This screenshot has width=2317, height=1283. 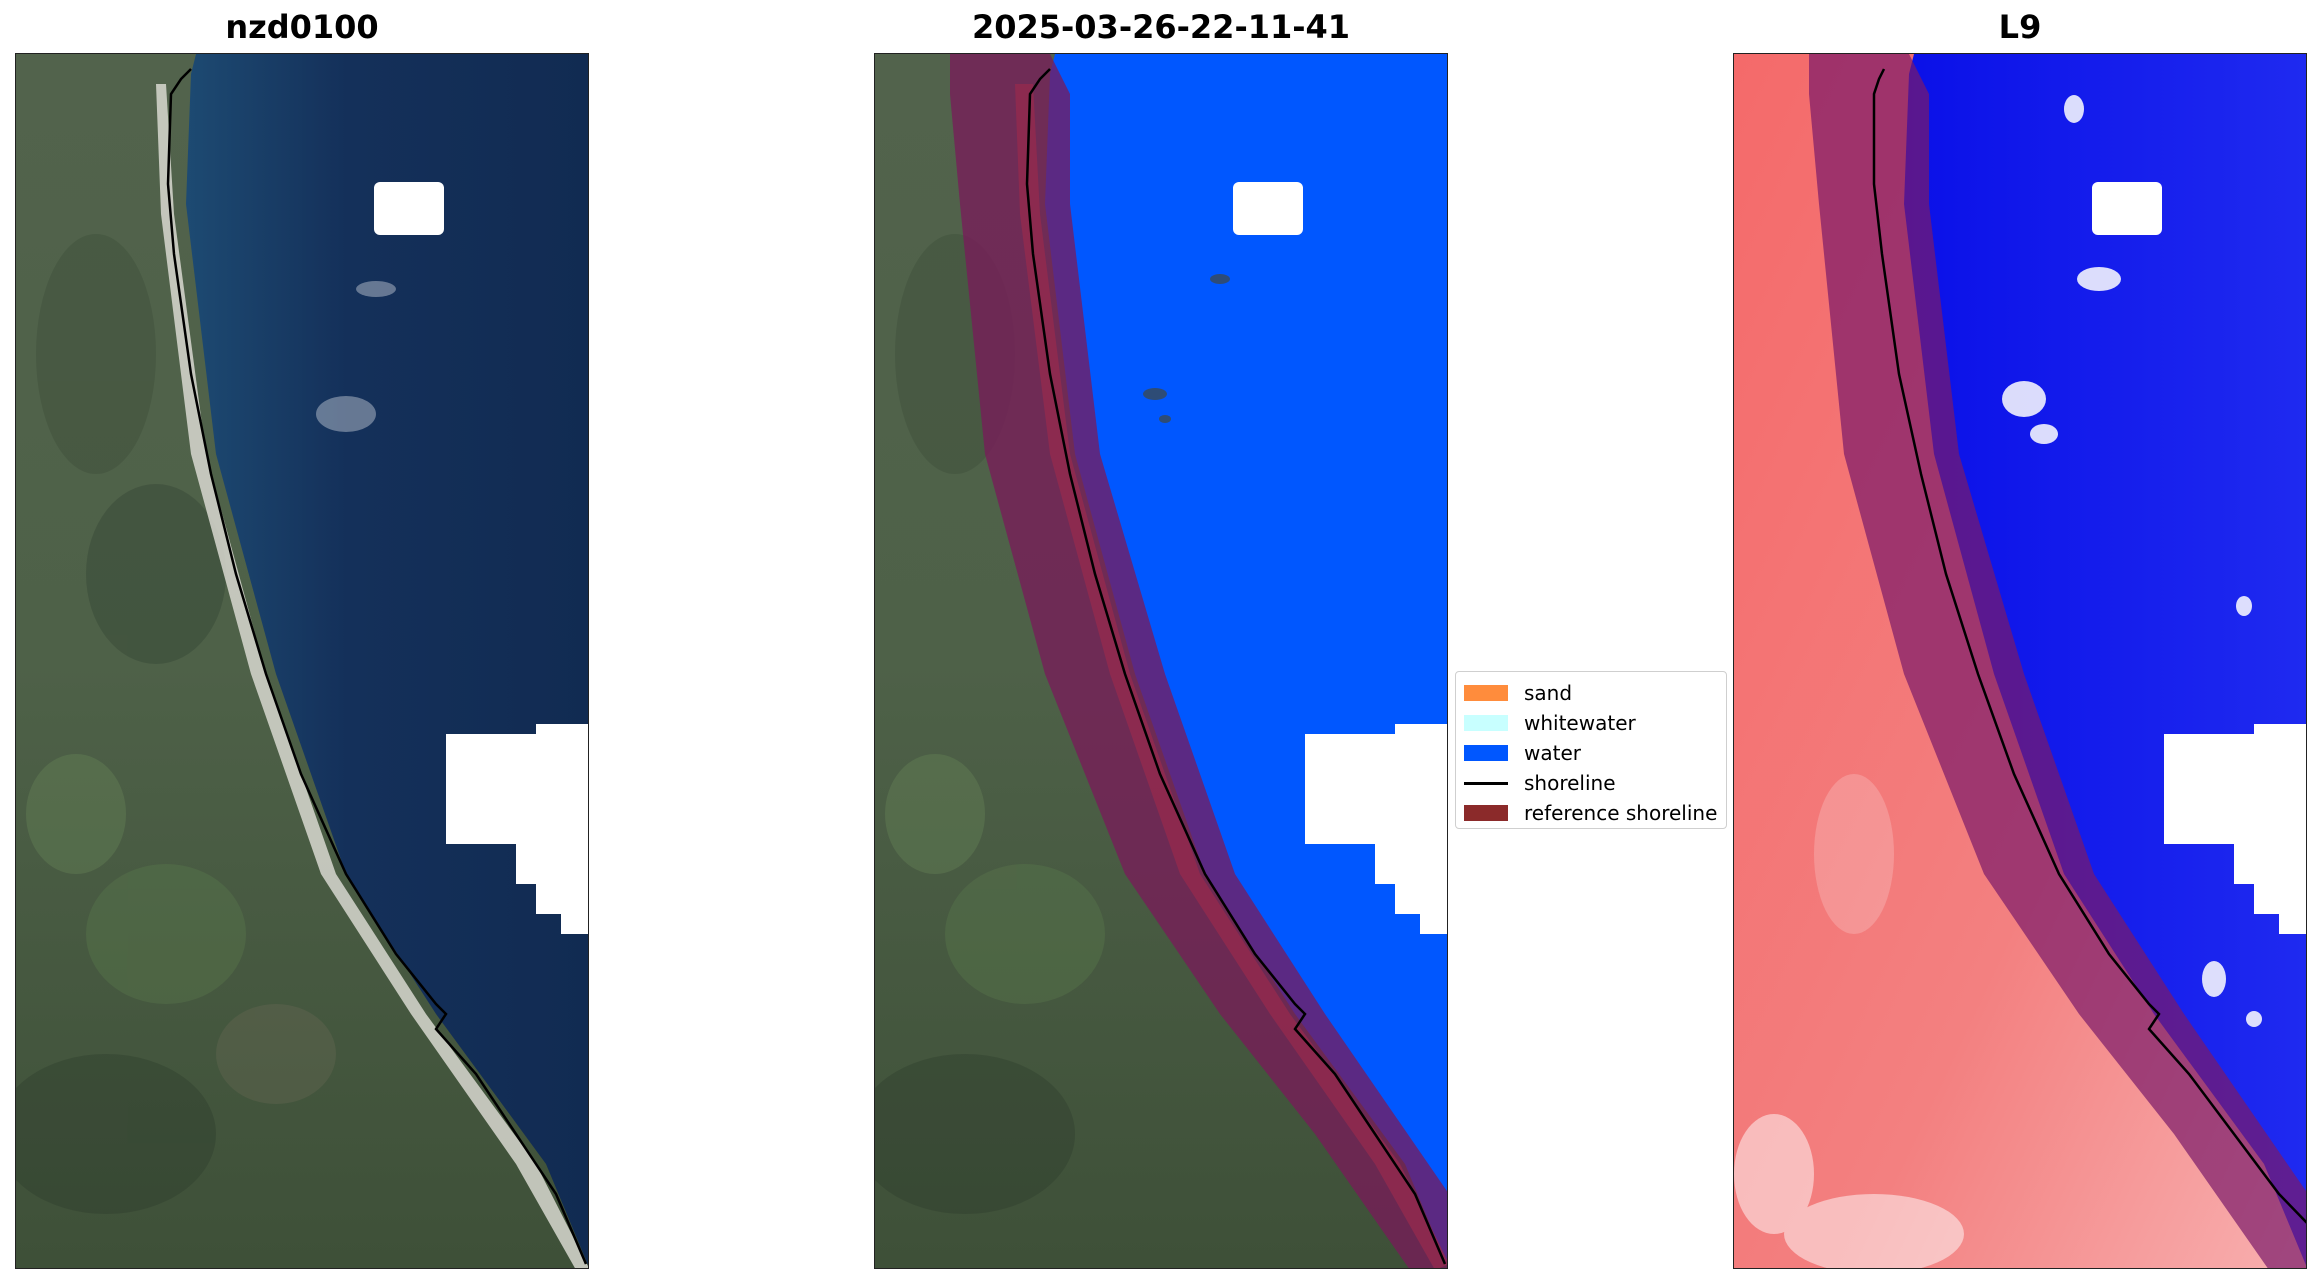 What do you see at coordinates (1591, 813) in the screenshot?
I see `legend-item-reference-shoreline: reference shoreline` at bounding box center [1591, 813].